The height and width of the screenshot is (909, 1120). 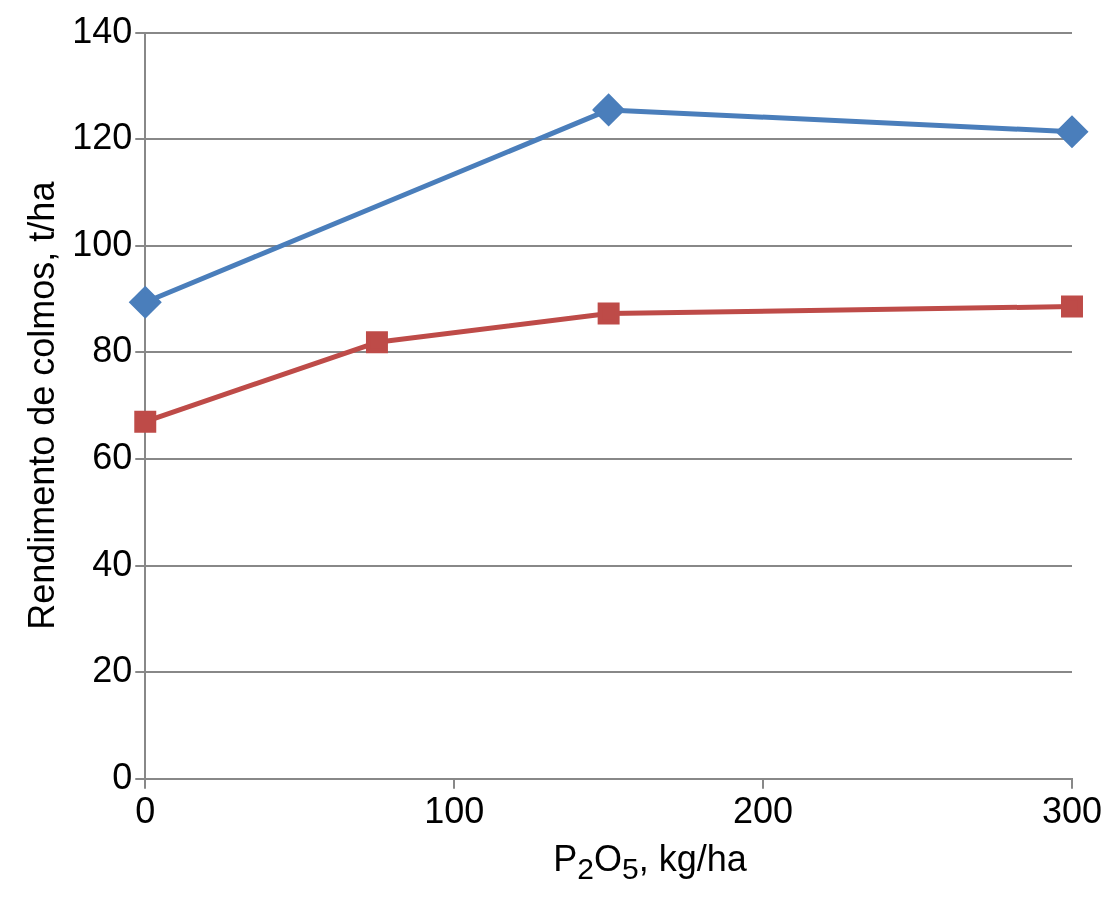 What do you see at coordinates (102, 137) in the screenshot?
I see `y-tick-label: 120` at bounding box center [102, 137].